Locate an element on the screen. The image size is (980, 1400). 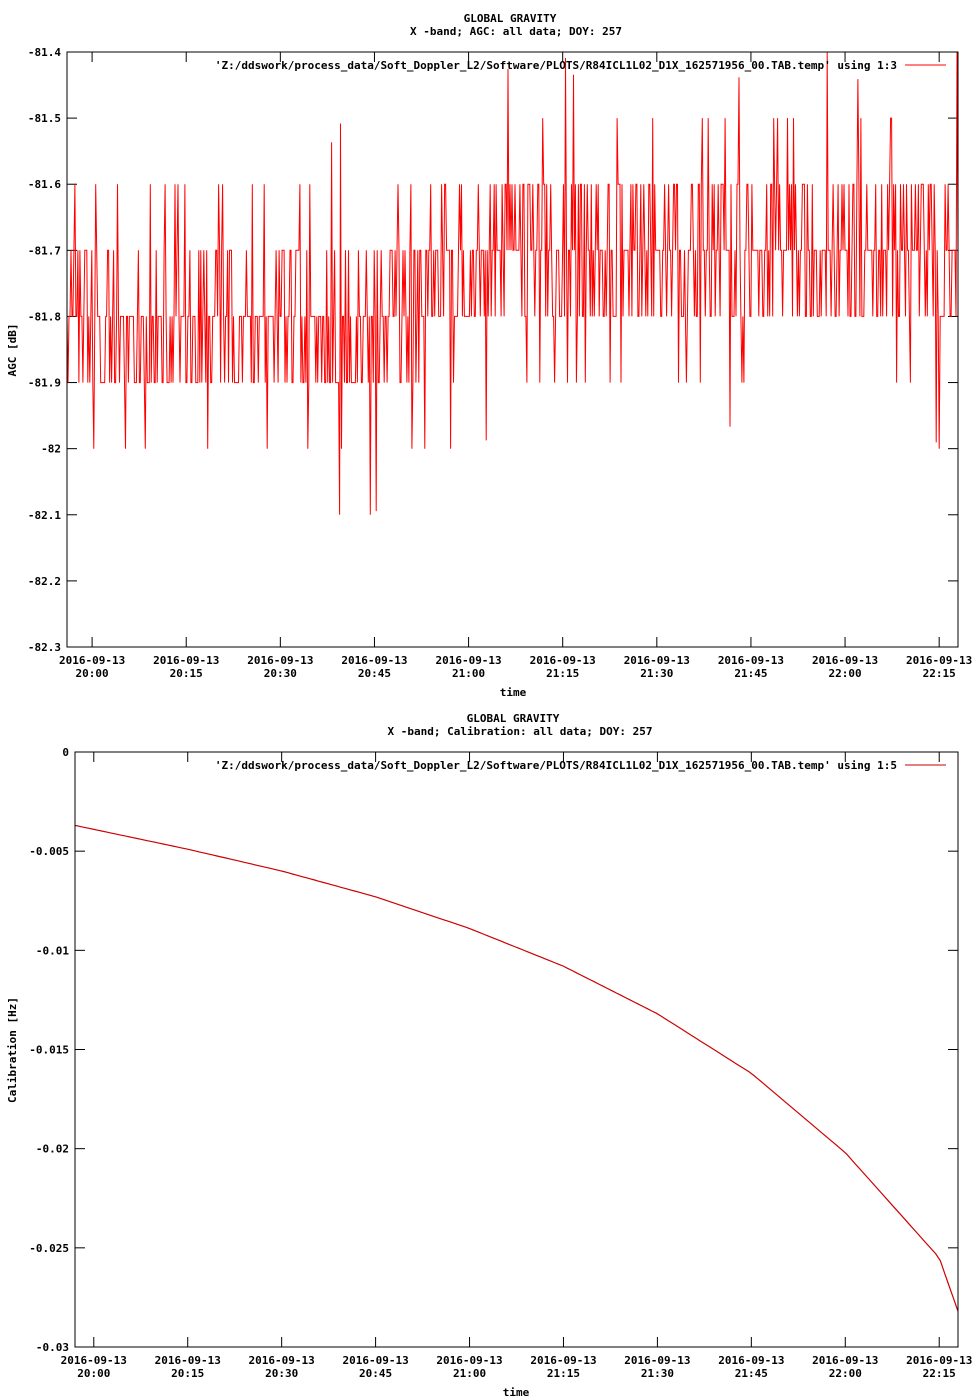
agc-y-tick-label: -81.9 is located at coordinates (44, 383).